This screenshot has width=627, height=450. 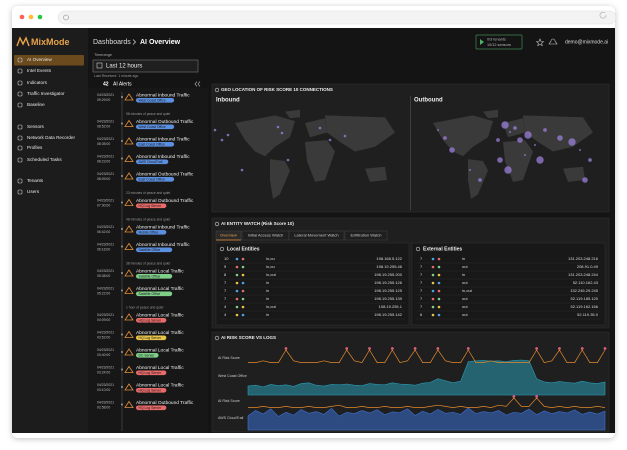 What do you see at coordinates (197, 84) in the screenshot?
I see `collapse-icon` at bounding box center [197, 84].